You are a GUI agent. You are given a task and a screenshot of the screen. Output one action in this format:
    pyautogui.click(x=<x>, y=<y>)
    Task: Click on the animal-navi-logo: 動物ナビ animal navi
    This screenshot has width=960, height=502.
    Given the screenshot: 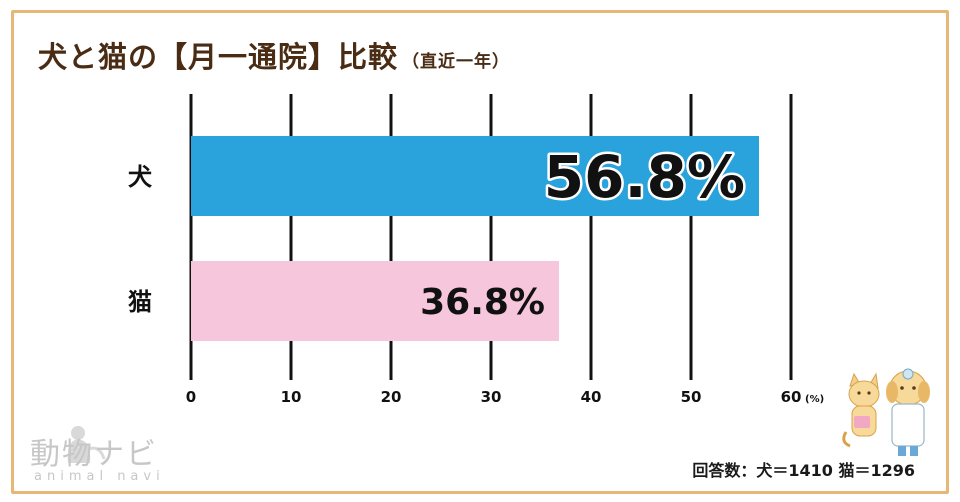 What is the action you would take?
    pyautogui.click(x=110, y=459)
    